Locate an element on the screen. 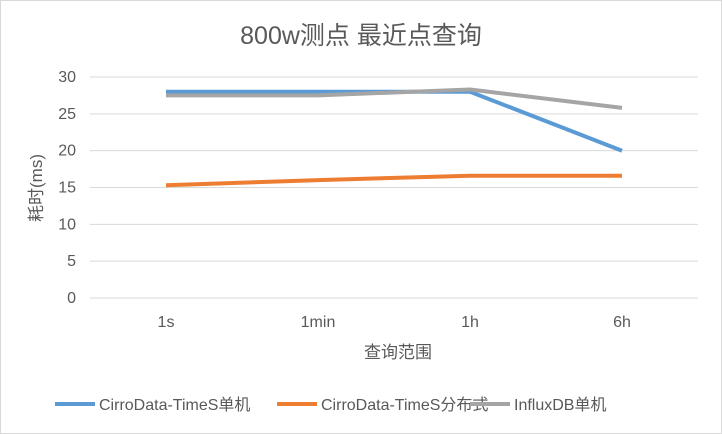 This screenshot has width=722, height=434. y-tick-label: 0 is located at coordinates (71, 298).